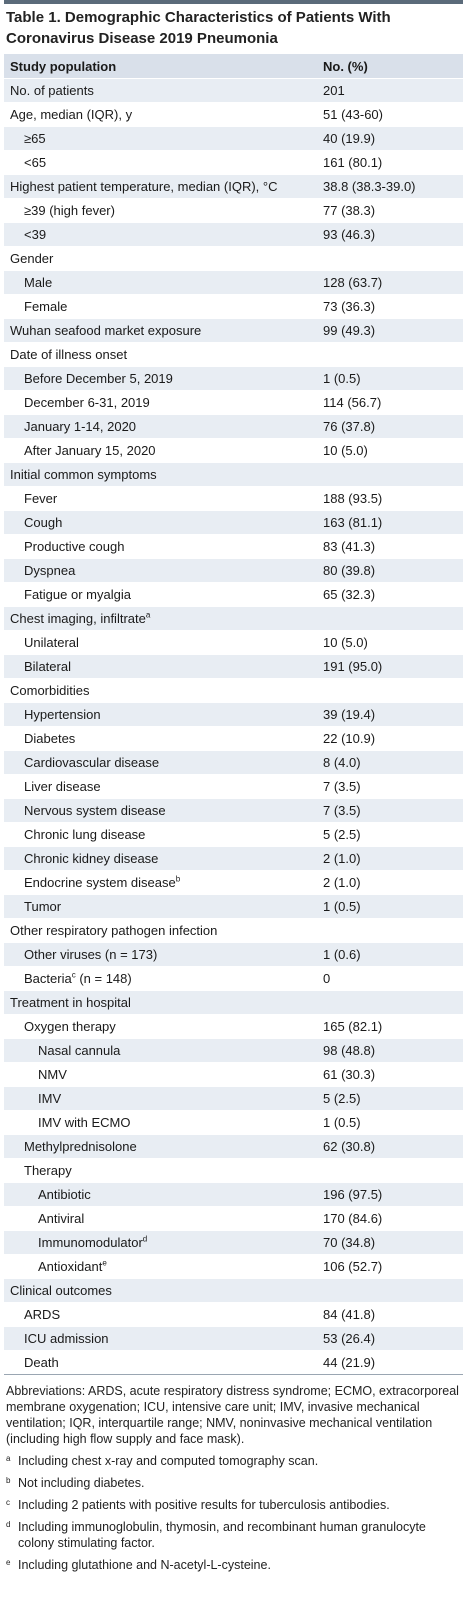  Describe the element at coordinates (233, 906) in the screenshot. I see `table-row: Tumor 1 (0.5)` at that location.